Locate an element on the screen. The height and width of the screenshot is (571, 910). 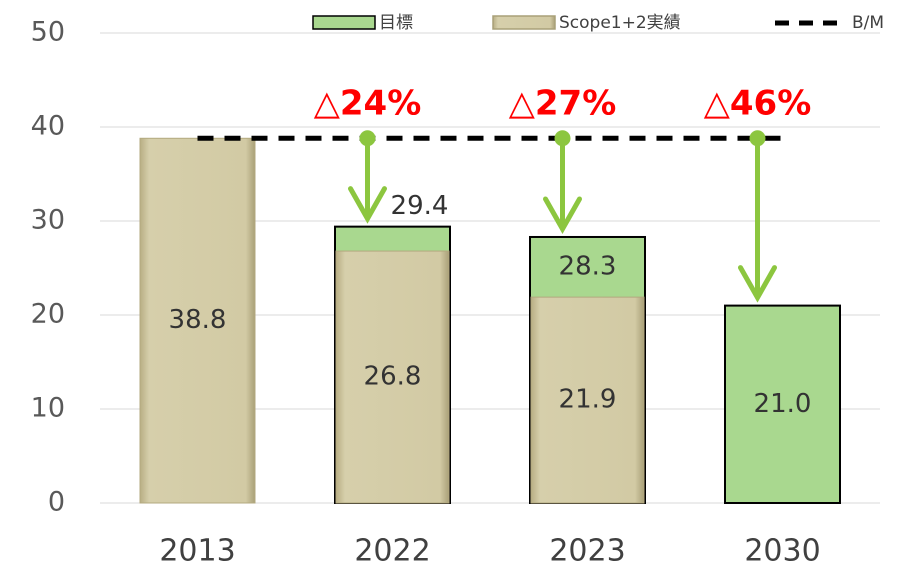
y-tick-label: 0 is located at coordinates (56, 502).